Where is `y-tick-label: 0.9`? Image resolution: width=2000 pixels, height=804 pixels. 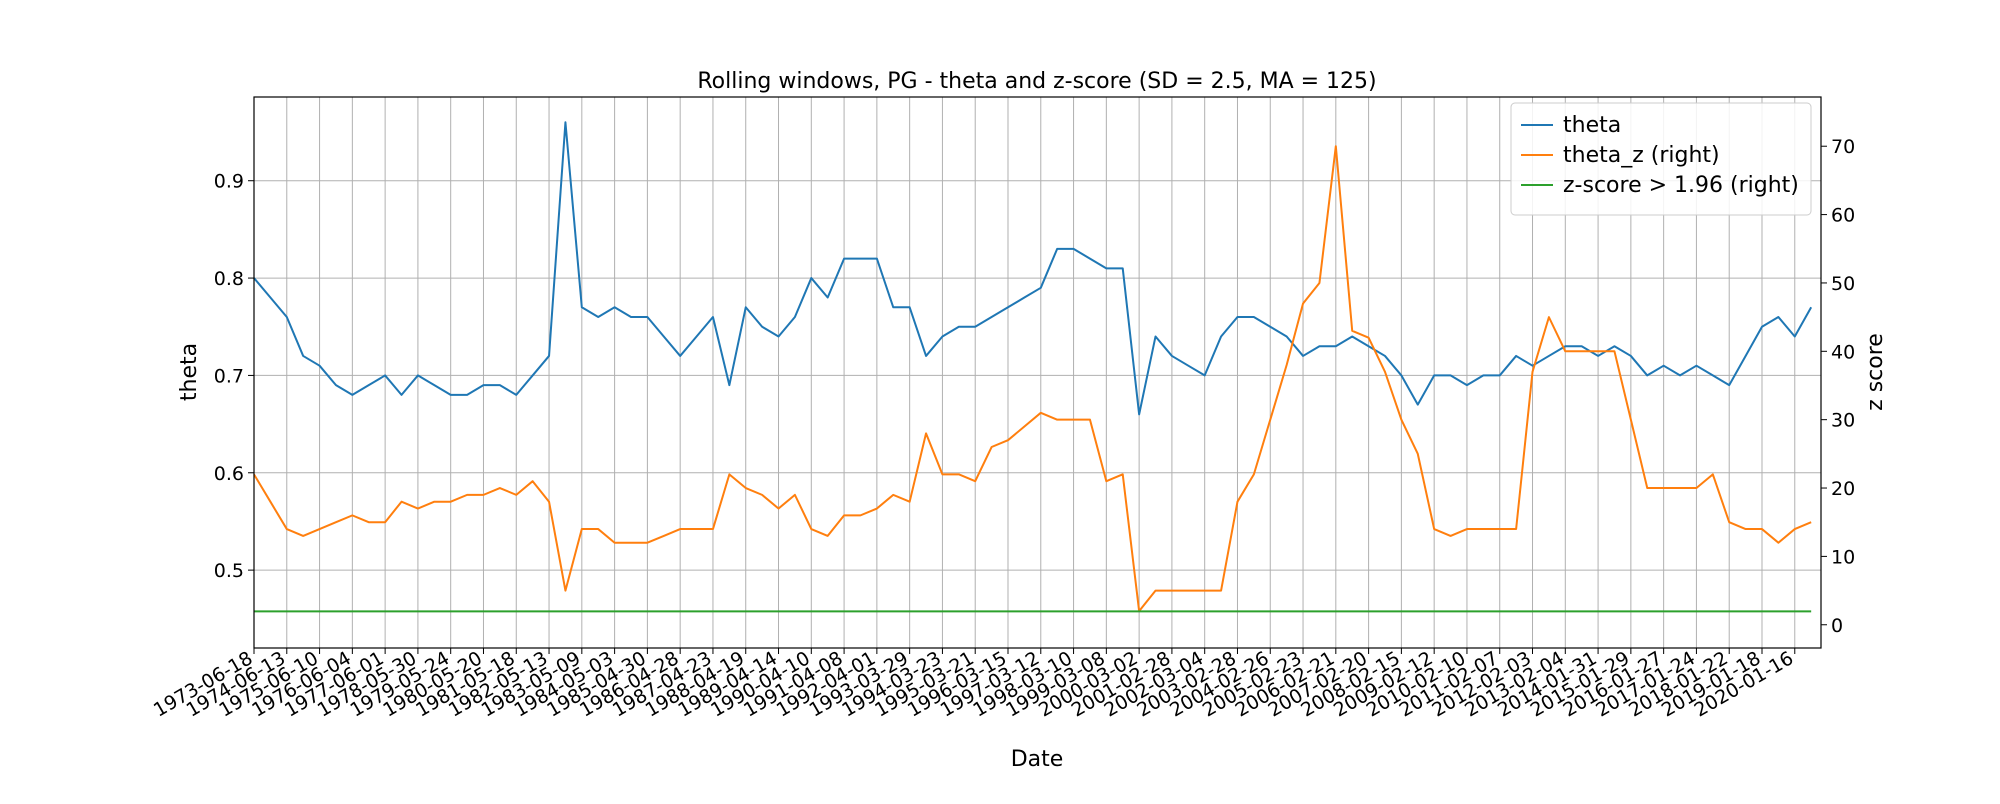
y-tick-label: 0.9 is located at coordinates (229, 182).